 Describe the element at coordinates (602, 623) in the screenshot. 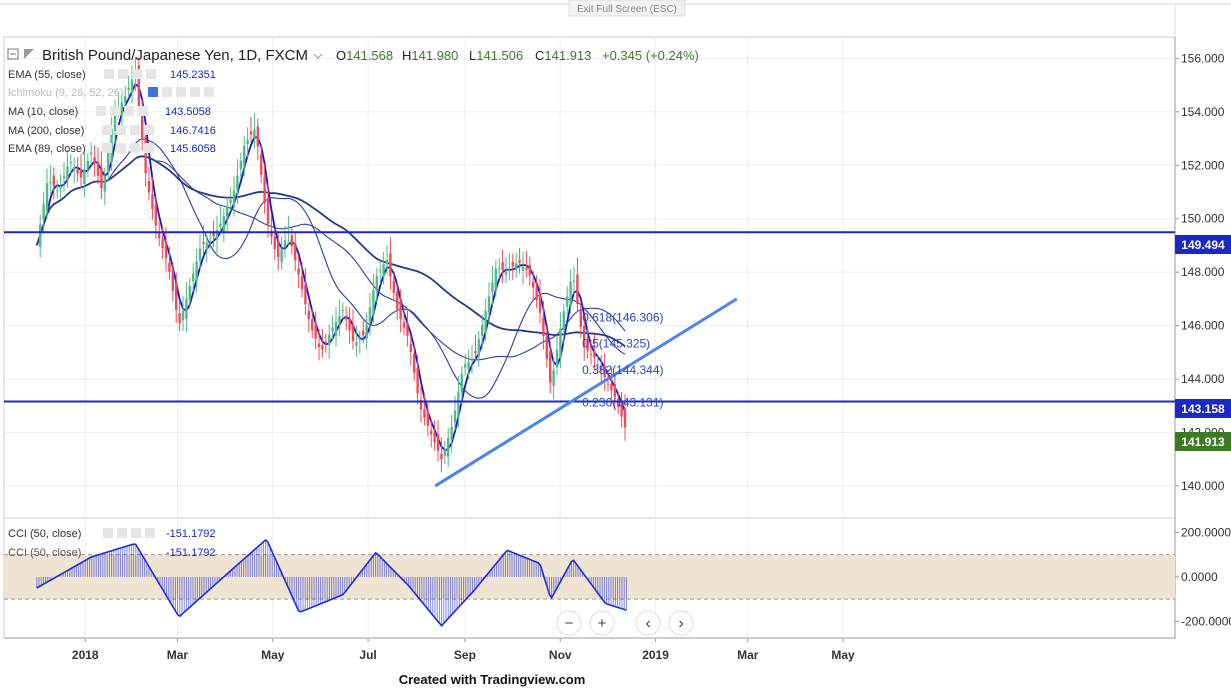

I see `zoom-in-button: +` at that location.